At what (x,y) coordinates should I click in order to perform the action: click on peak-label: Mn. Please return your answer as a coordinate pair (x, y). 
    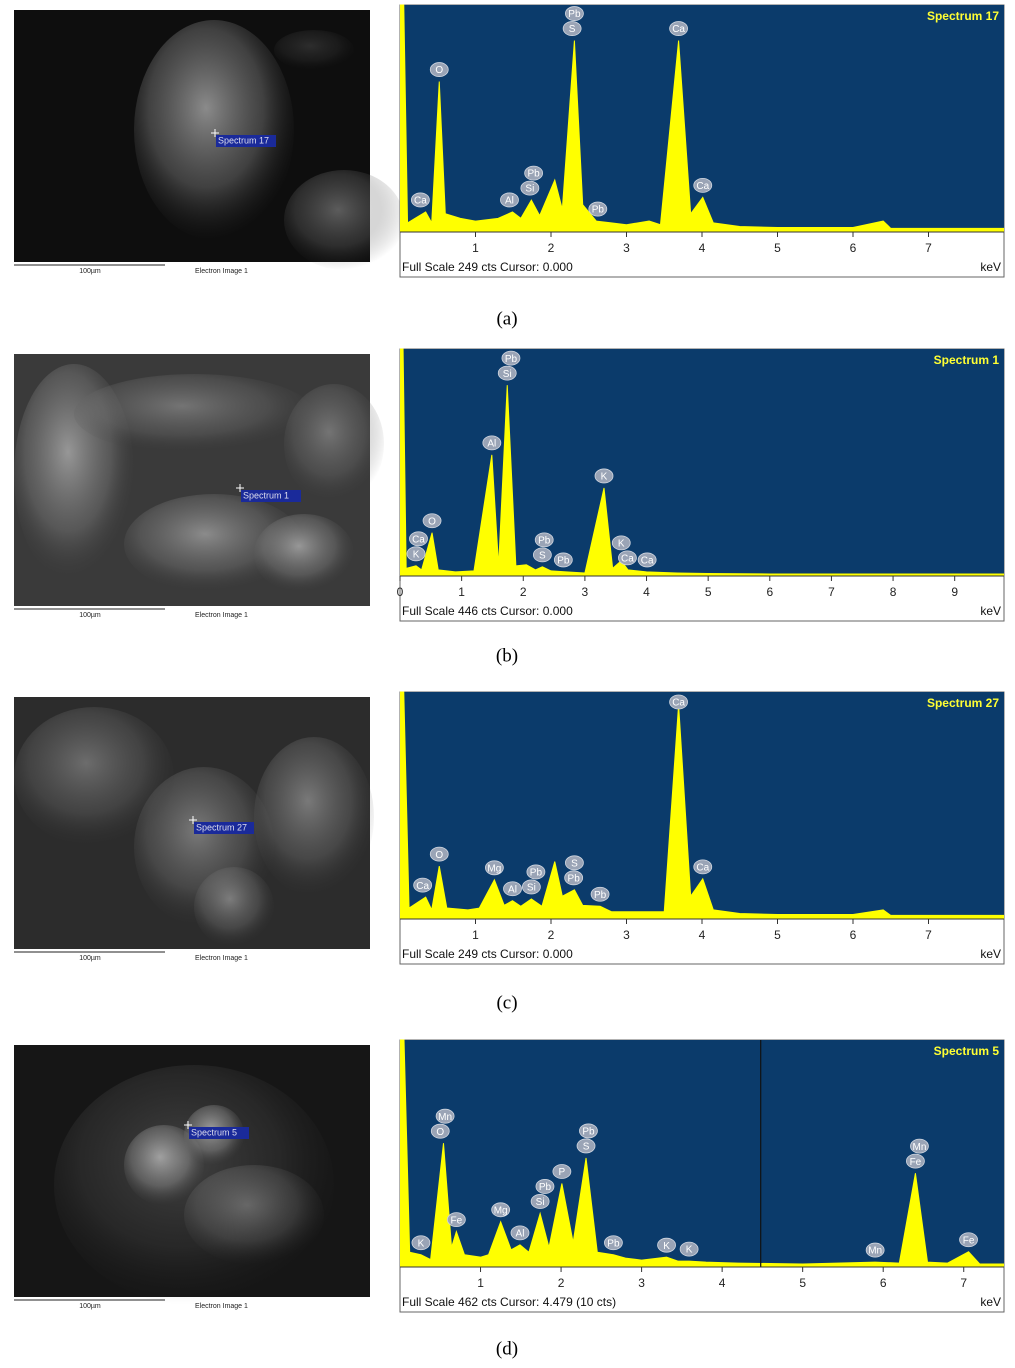
    Looking at the image, I should click on (445, 1117).